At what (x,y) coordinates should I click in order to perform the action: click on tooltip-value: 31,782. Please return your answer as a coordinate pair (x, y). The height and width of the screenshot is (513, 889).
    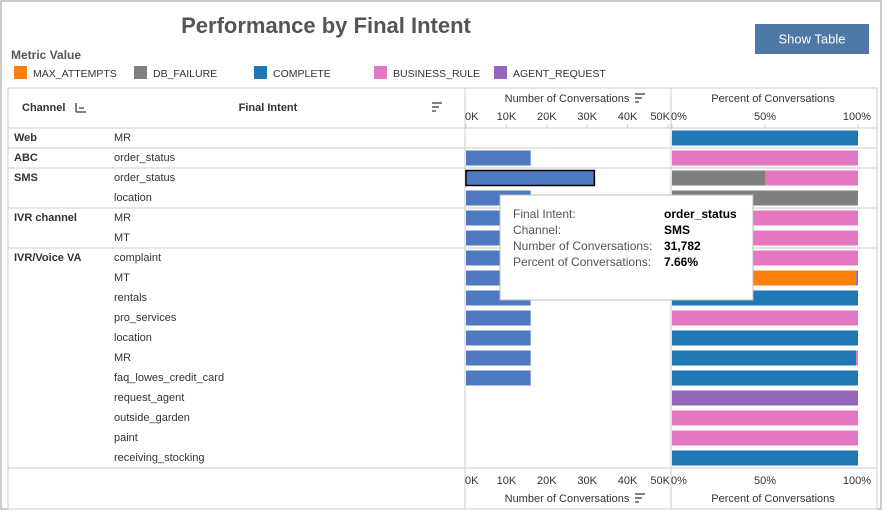
    Looking at the image, I should click on (682, 246).